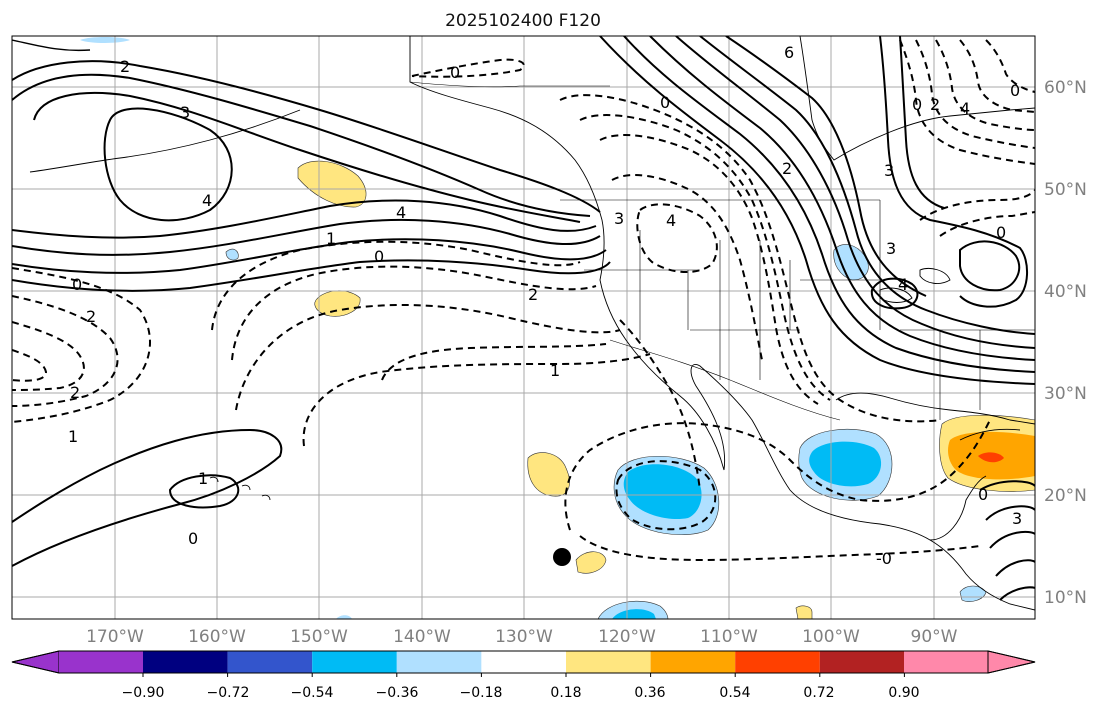 This screenshot has height=712, width=1105. Describe the element at coordinates (990, 434) in the screenshot. I see `coast-cuba` at that location.